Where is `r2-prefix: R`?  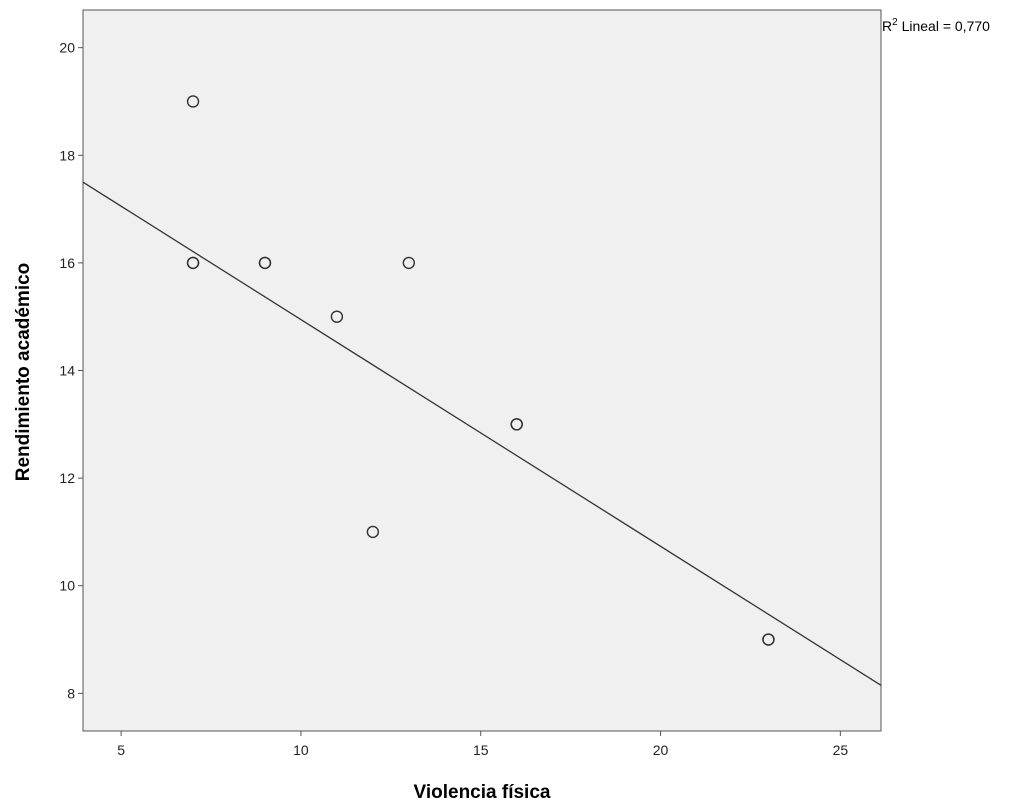
r2-prefix: R is located at coordinates (887, 26).